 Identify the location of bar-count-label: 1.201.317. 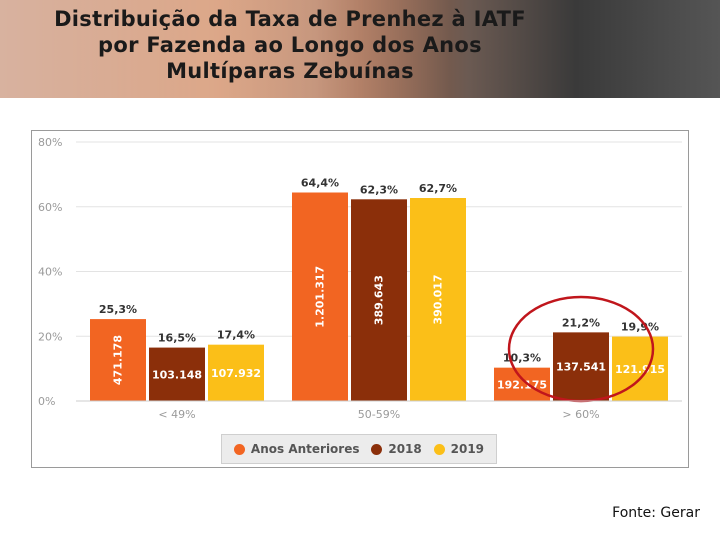
(320, 297).